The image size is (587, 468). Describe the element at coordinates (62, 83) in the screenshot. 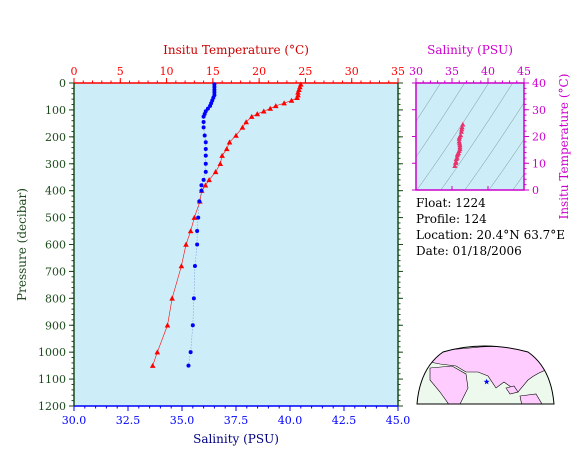

I see `left-tick-label: 0` at that location.